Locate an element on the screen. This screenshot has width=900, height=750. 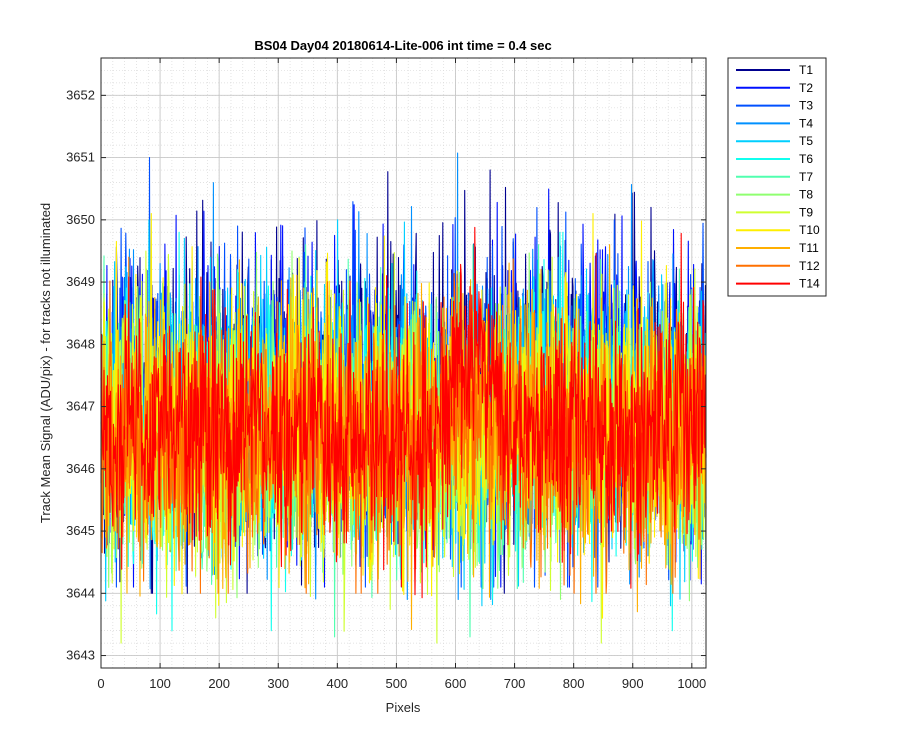
y-tick-label: 3652 is located at coordinates (80, 94).